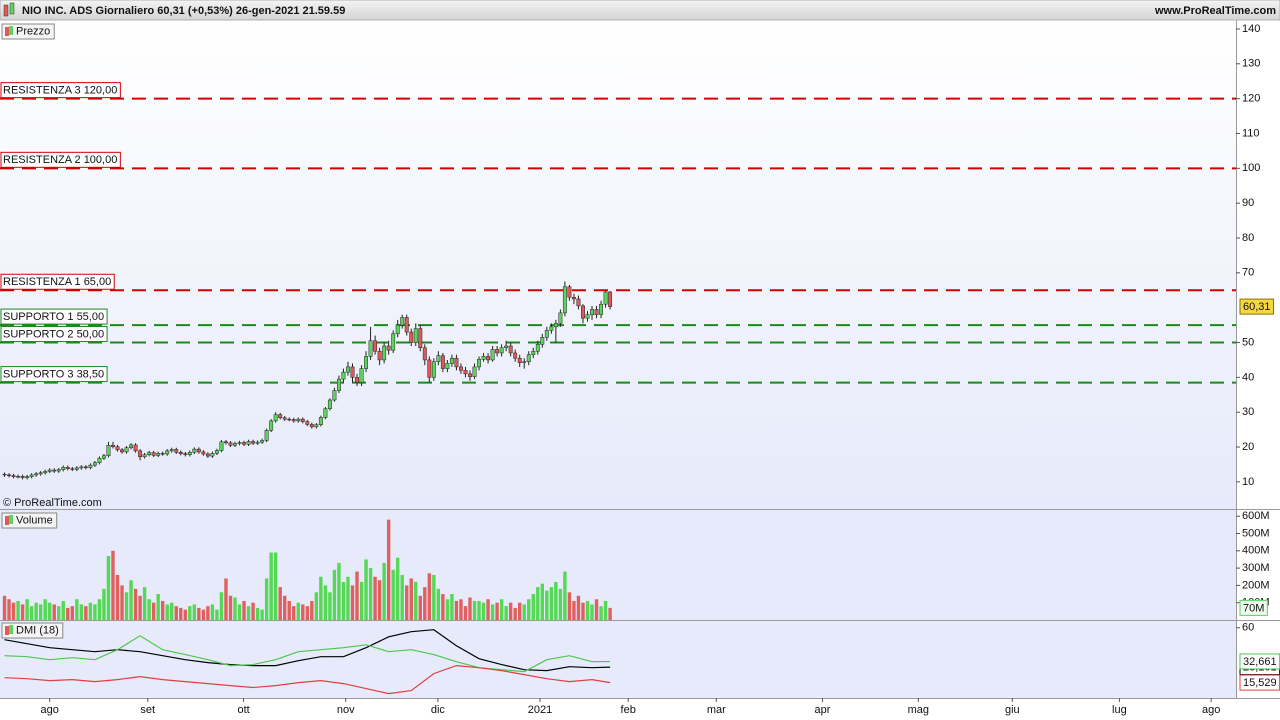 The width and height of the screenshot is (1280, 720). Describe the element at coordinates (307, 679) in the screenshot. I see `dmi-line` at that location.